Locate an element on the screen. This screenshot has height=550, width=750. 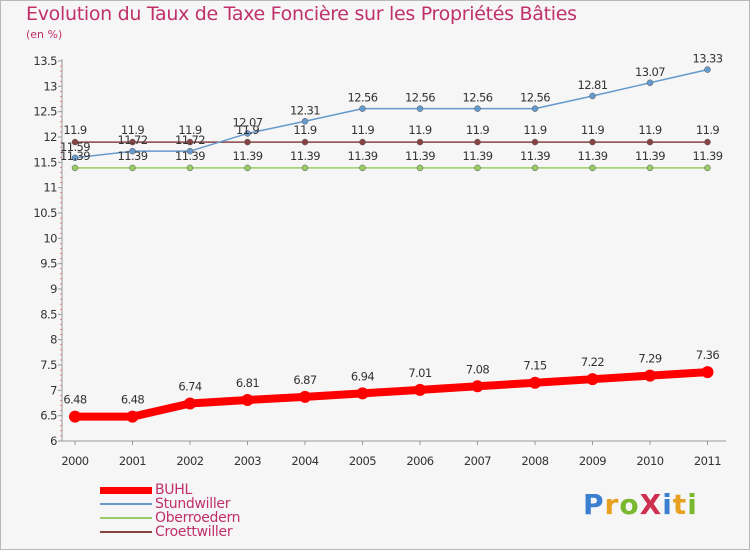
x-tick-label: 2004 is located at coordinates (304, 461).